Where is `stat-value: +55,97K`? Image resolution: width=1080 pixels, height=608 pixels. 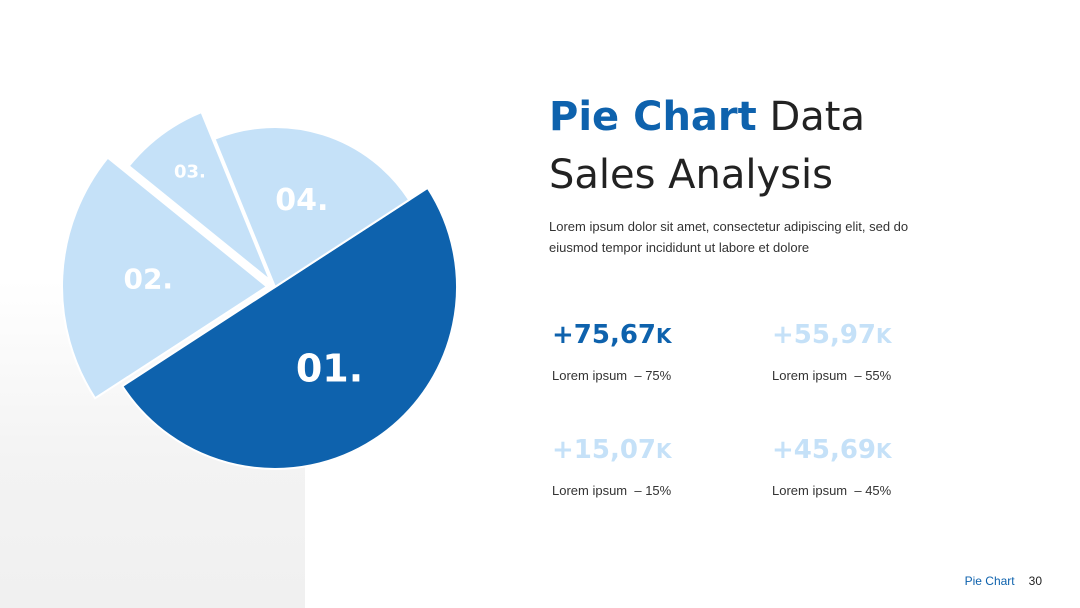 stat-value: +55,97K is located at coordinates (872, 335).